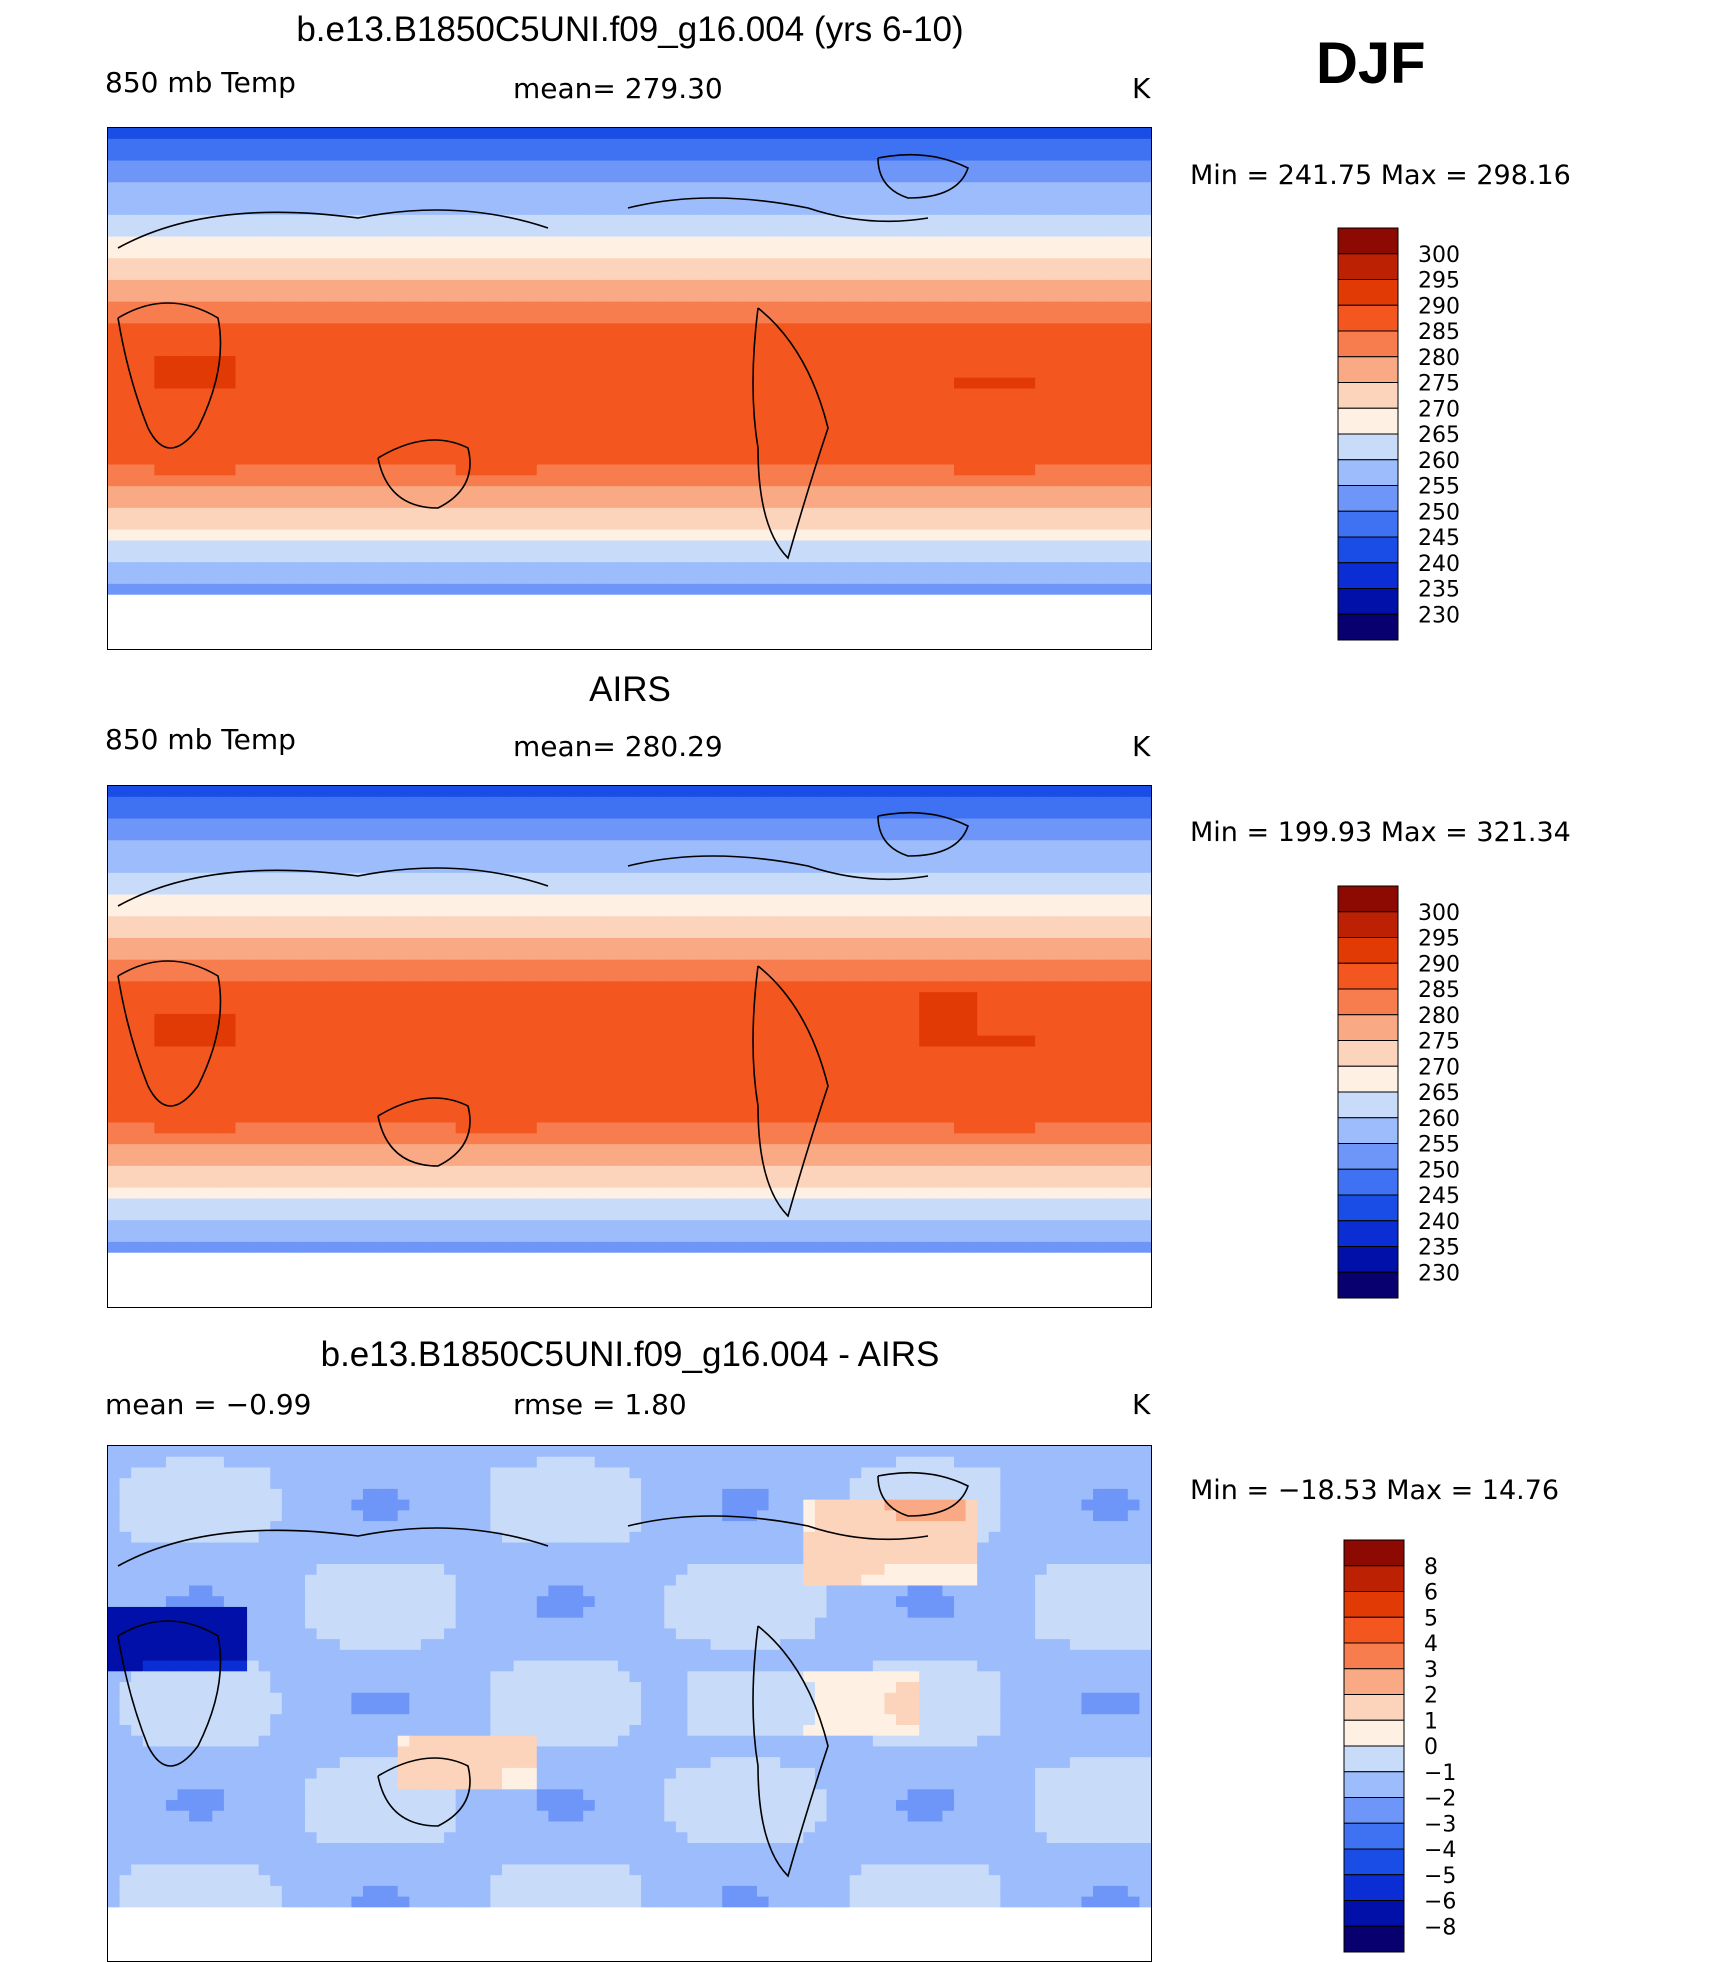 Image resolution: width=1710 pixels, height=1963 pixels. I want to click on colorbar-tick-label: 6, so click(1431, 1593).